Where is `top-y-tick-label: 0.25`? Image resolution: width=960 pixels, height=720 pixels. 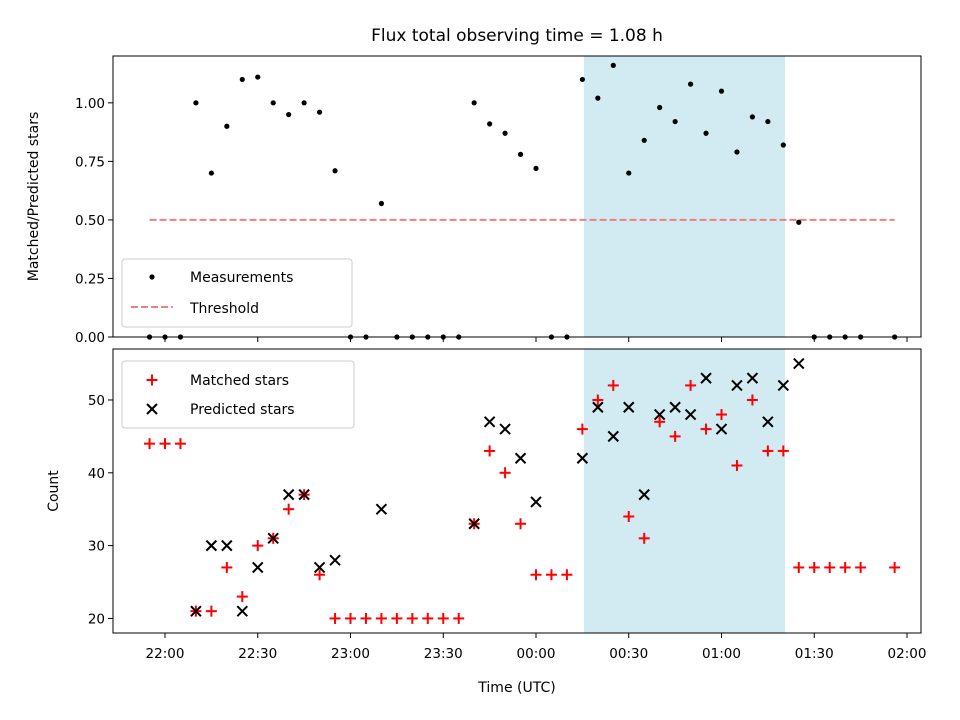 top-y-tick-label: 0.25 is located at coordinates (90, 279).